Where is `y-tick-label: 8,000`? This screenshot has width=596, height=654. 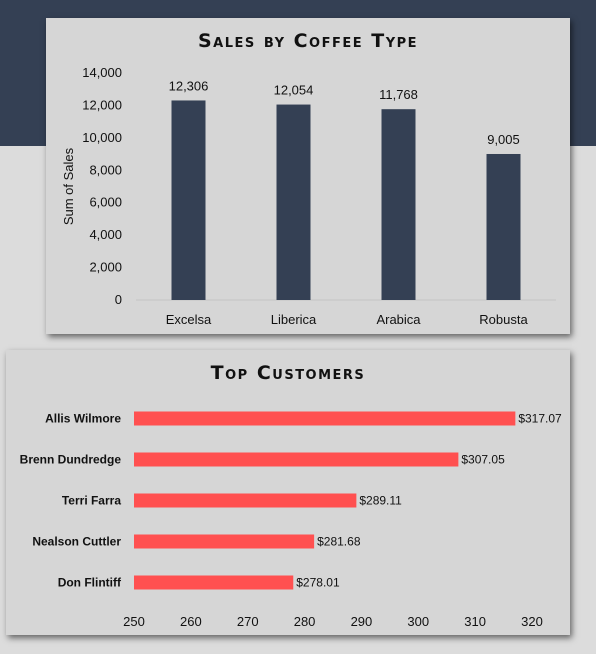
y-tick-label: 8,000 is located at coordinates (105, 169).